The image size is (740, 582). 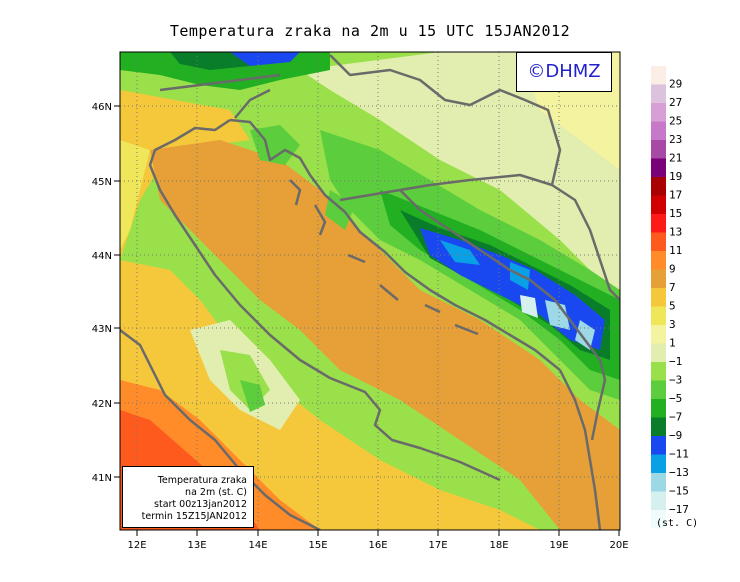 What do you see at coordinates (675, 121) in the screenshot?
I see `legend-label: 25` at bounding box center [675, 121].